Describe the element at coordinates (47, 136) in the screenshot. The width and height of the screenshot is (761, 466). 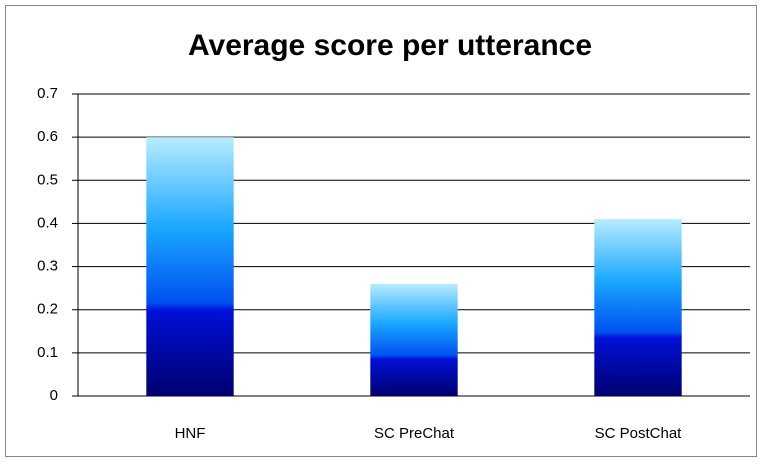
I see `y-tick-label: 0.6` at that location.